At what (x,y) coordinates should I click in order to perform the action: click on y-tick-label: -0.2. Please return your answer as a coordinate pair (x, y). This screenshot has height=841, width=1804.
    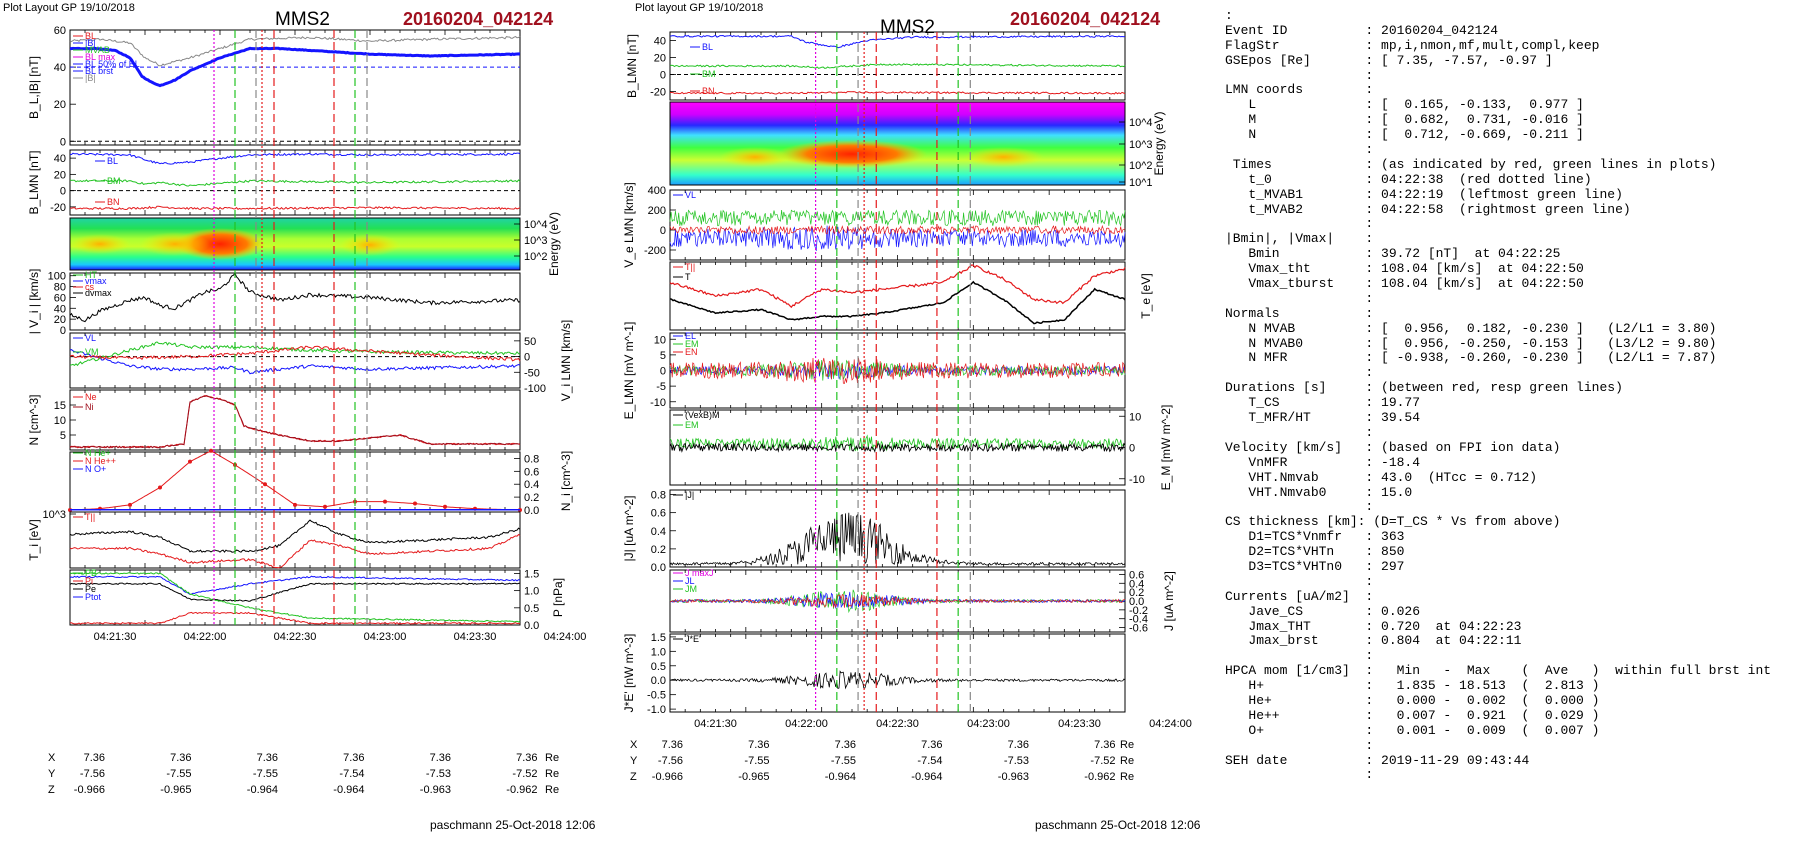
    Looking at the image, I should click on (1138, 611).